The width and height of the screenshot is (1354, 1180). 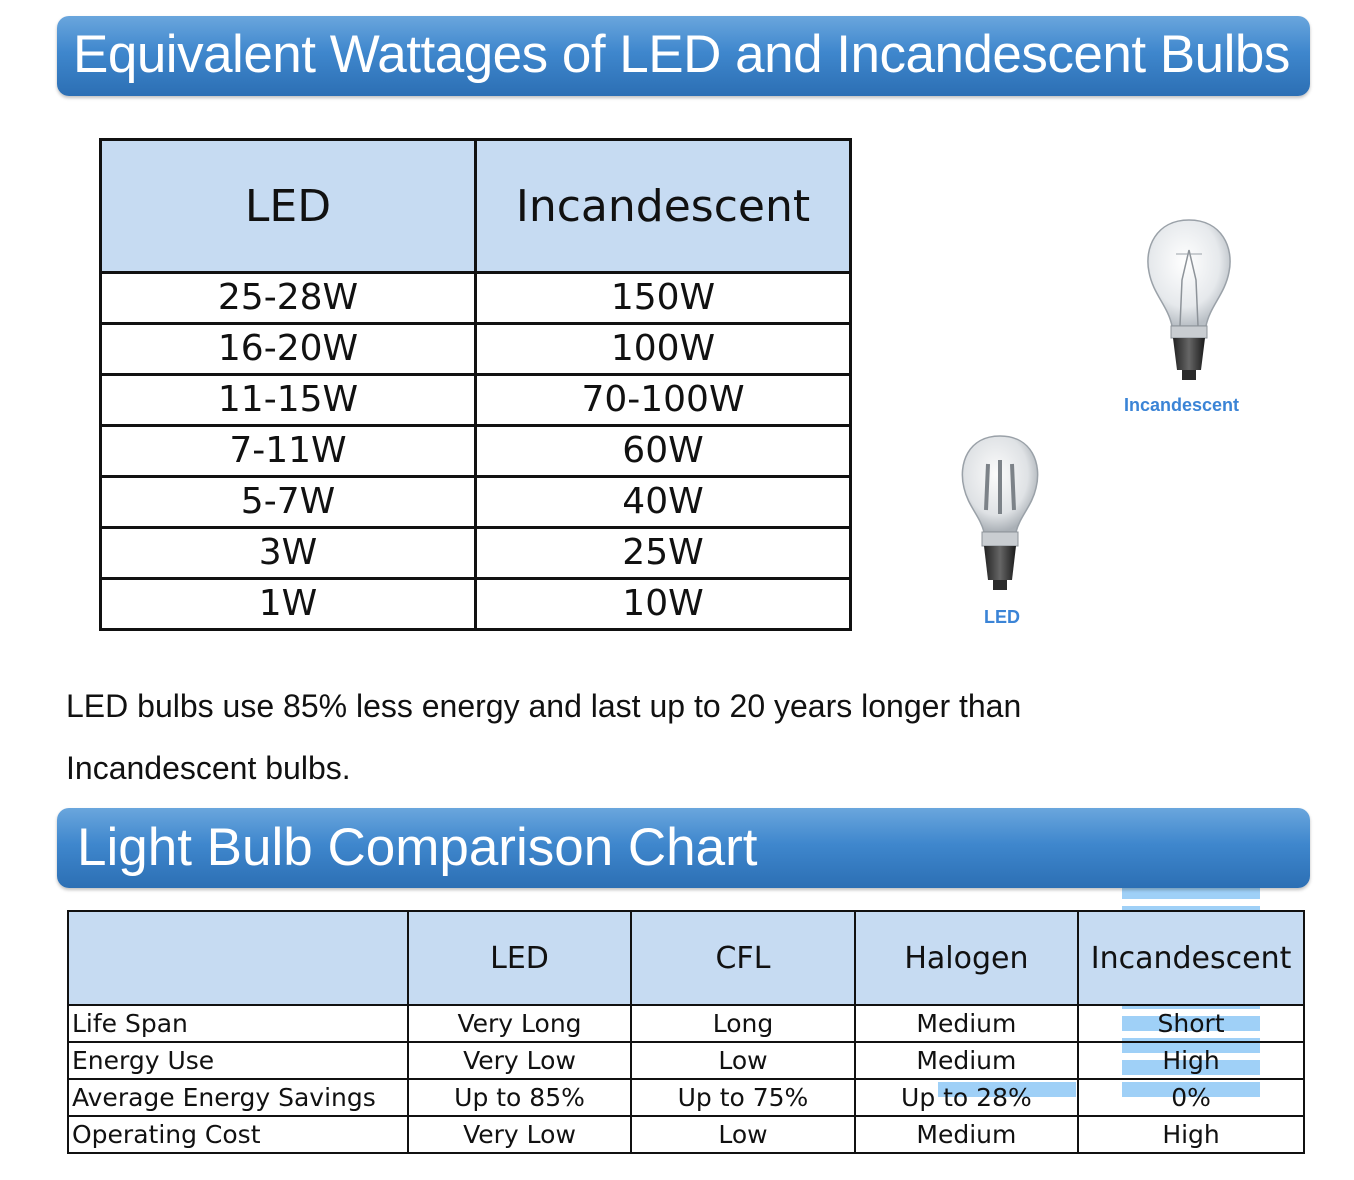 I want to click on row-label: Operating Cost, so click(x=238, y=1134).